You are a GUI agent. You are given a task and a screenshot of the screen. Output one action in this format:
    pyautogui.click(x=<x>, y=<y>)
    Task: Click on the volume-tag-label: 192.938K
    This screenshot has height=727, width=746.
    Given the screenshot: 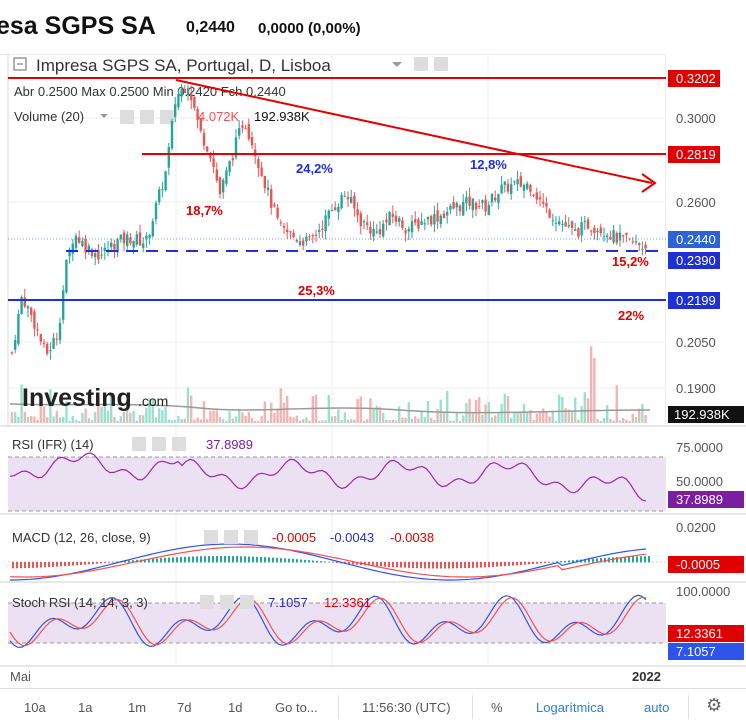 What is the action you would take?
    pyautogui.click(x=702, y=414)
    